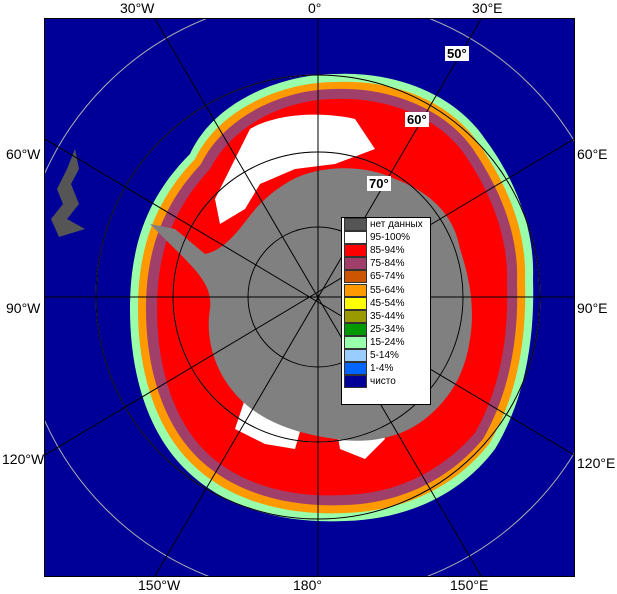  What do you see at coordinates (417, 119) in the screenshot?
I see `lat-label-60: 60°` at bounding box center [417, 119].